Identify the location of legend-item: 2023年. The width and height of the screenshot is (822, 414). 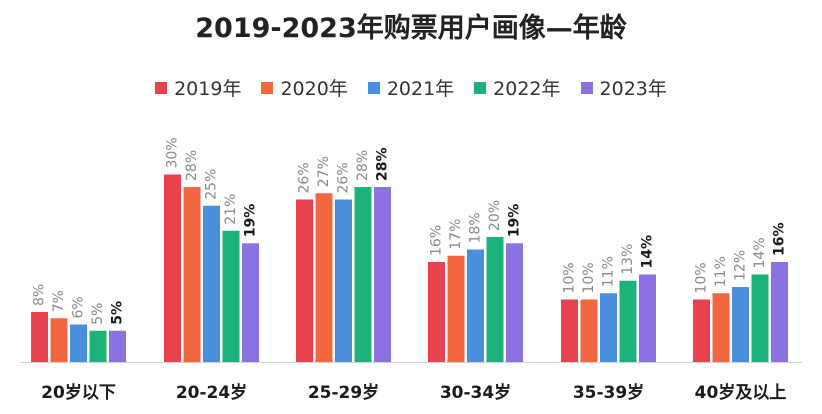
(623, 87).